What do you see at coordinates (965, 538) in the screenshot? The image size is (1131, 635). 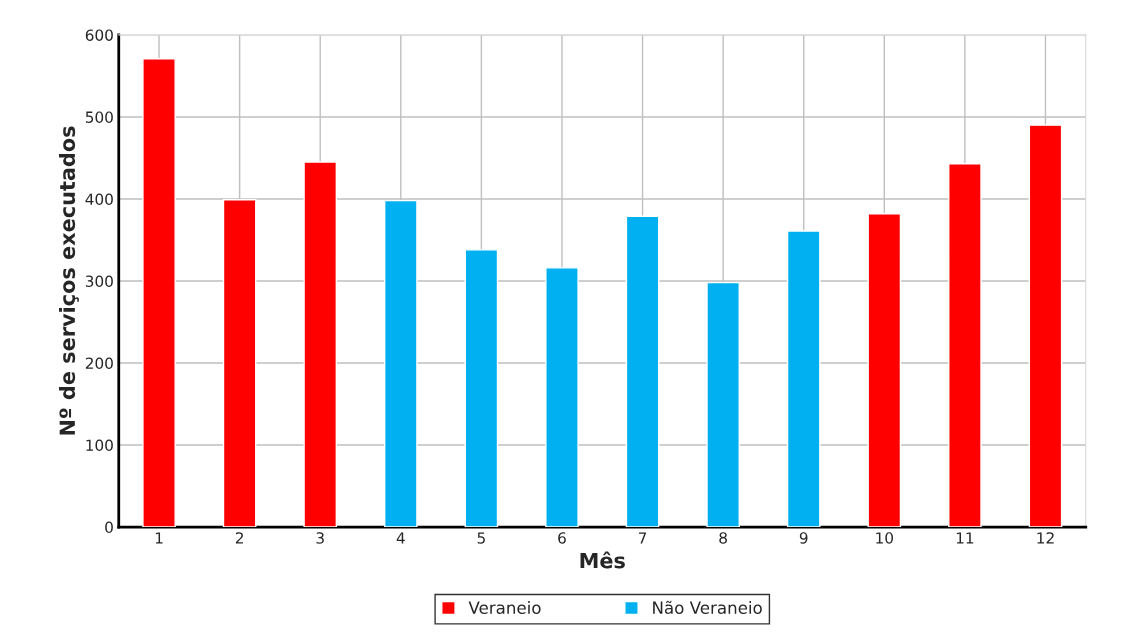 I see `x-tick-label: 11` at bounding box center [965, 538].